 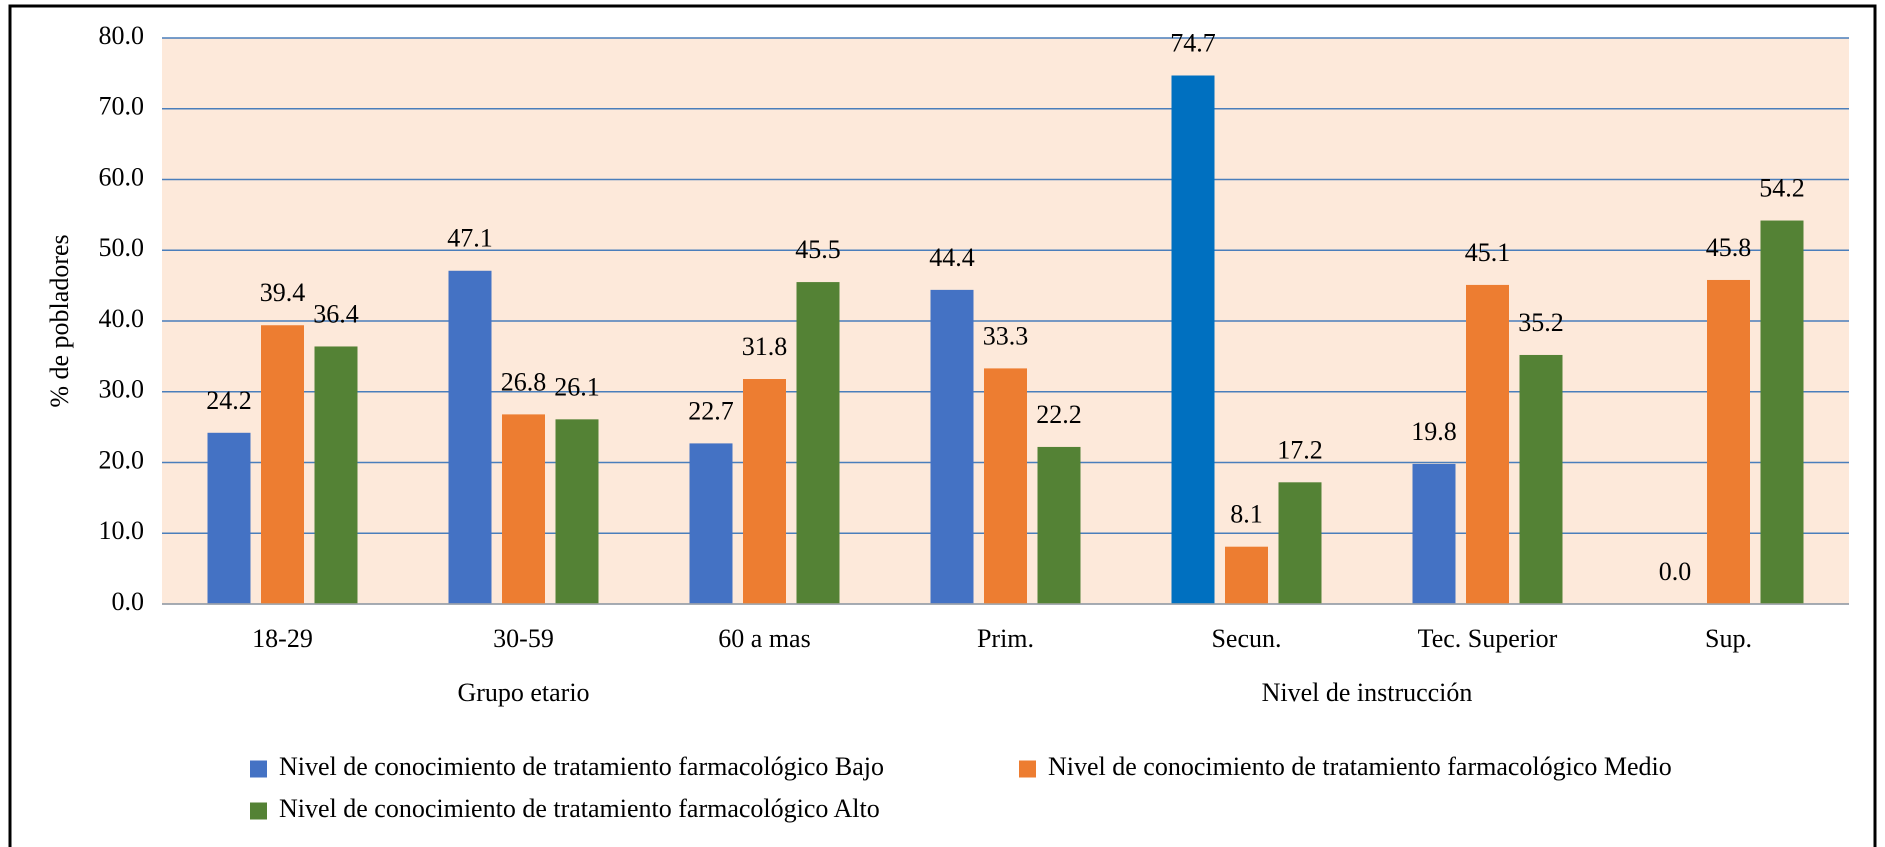 What do you see at coordinates (524, 381) in the screenshot?
I see `data-label: 26.8` at bounding box center [524, 381].